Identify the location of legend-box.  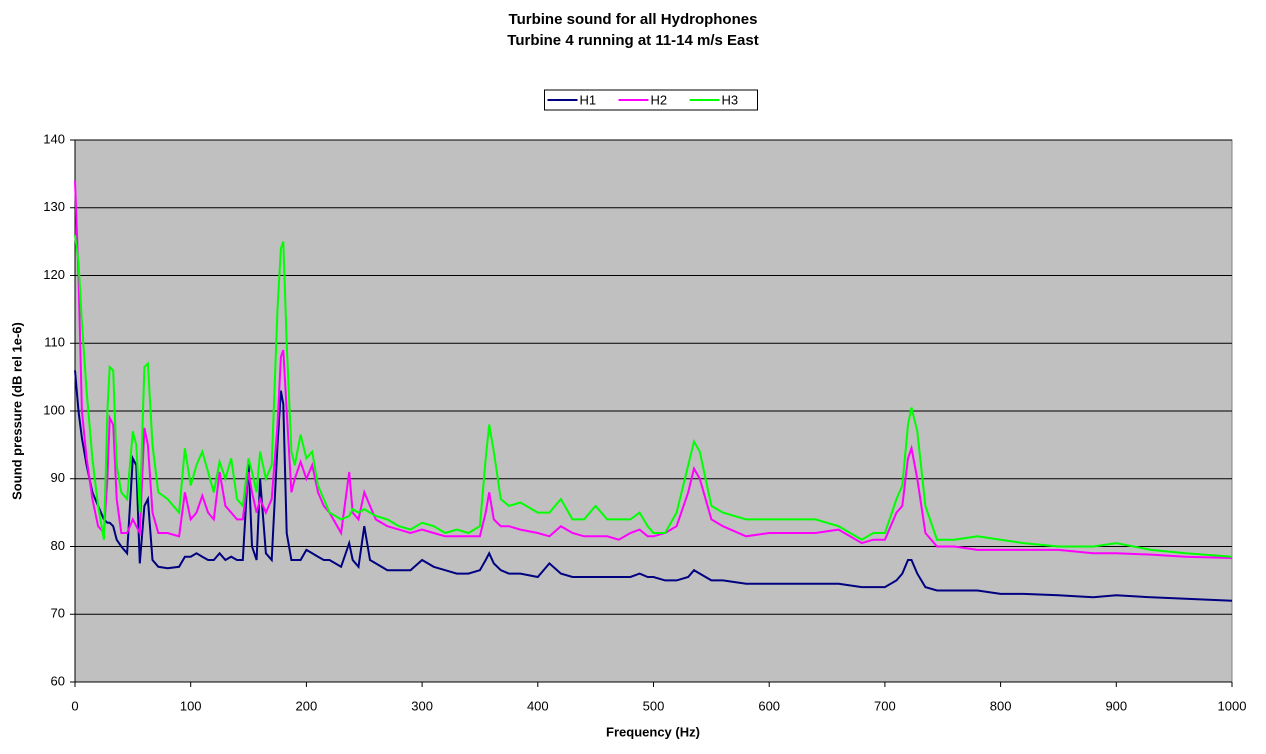
(651, 100).